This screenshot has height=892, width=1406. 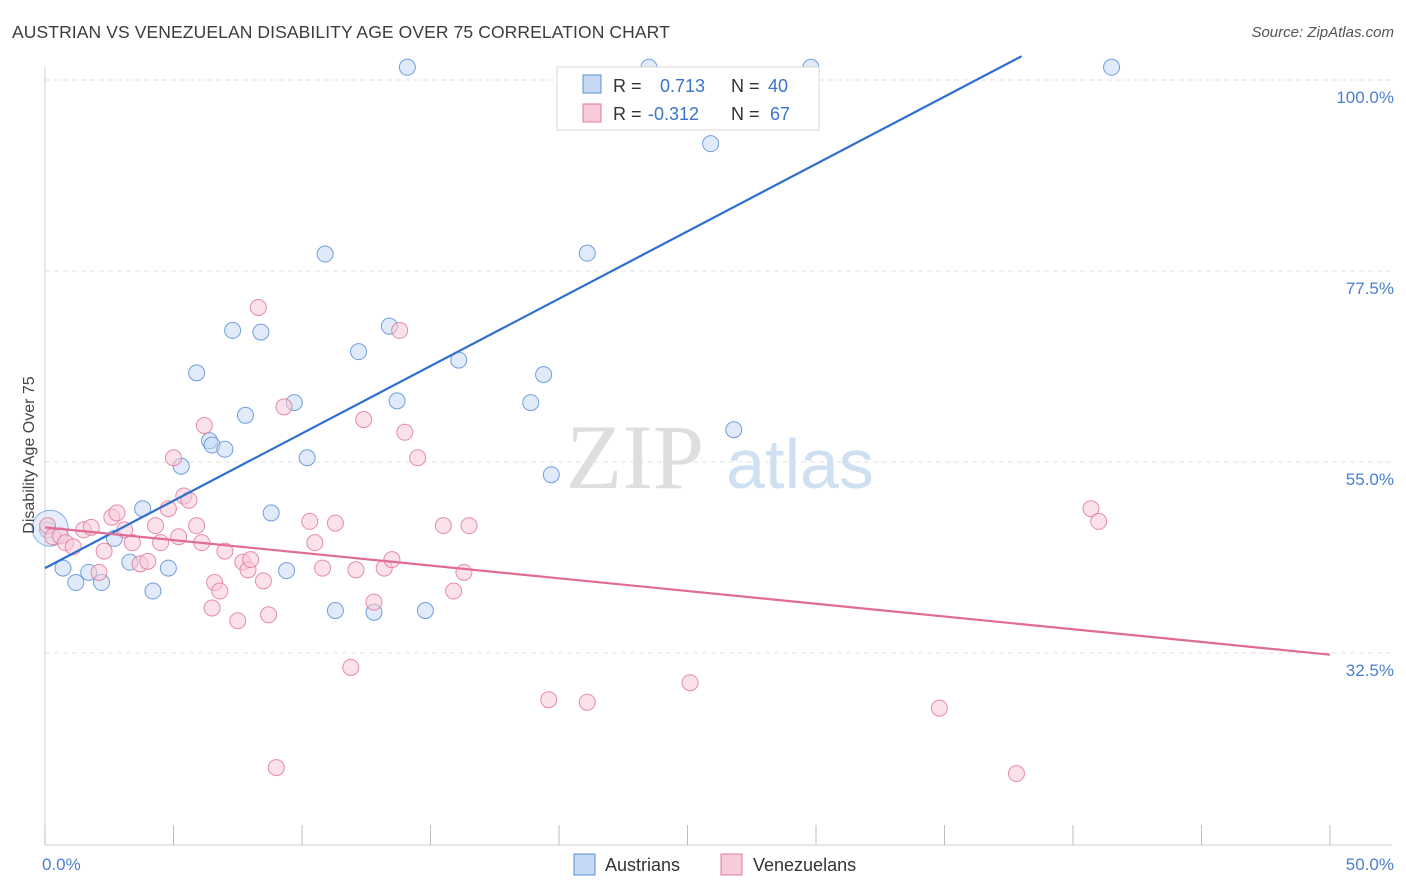 What do you see at coordinates (804, 865) in the screenshot?
I see `bottom-legend-venezuelans: Venezuelans` at bounding box center [804, 865].